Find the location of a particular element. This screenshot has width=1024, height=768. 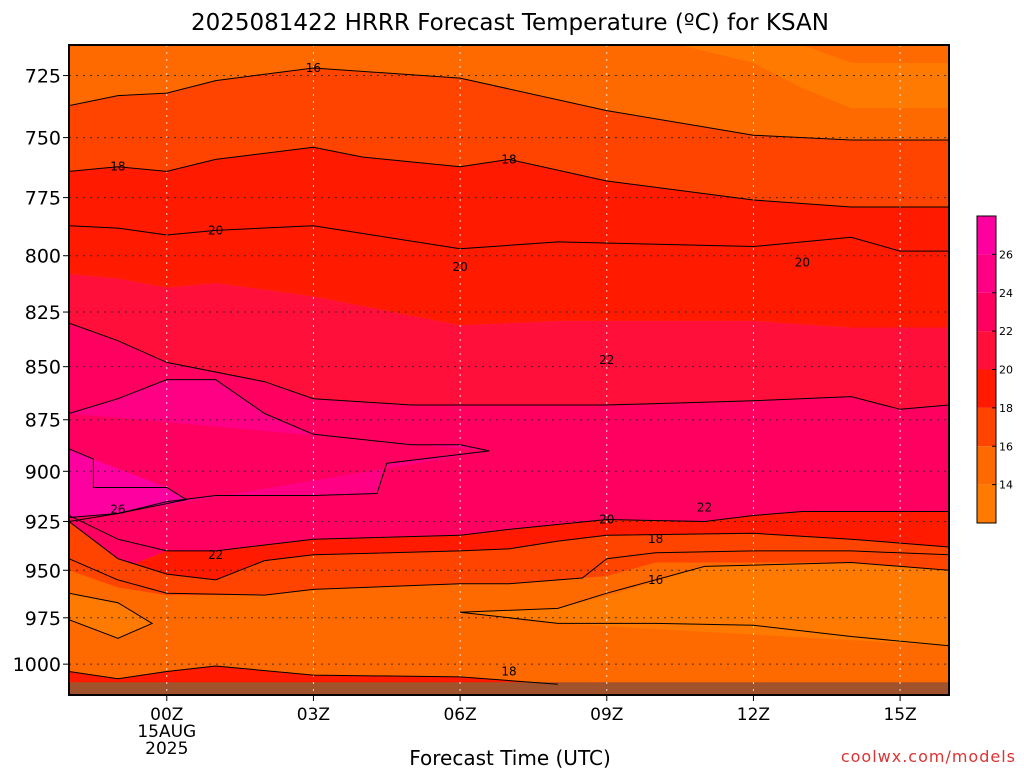

y-tick-label: 825 is located at coordinates (43, 313).